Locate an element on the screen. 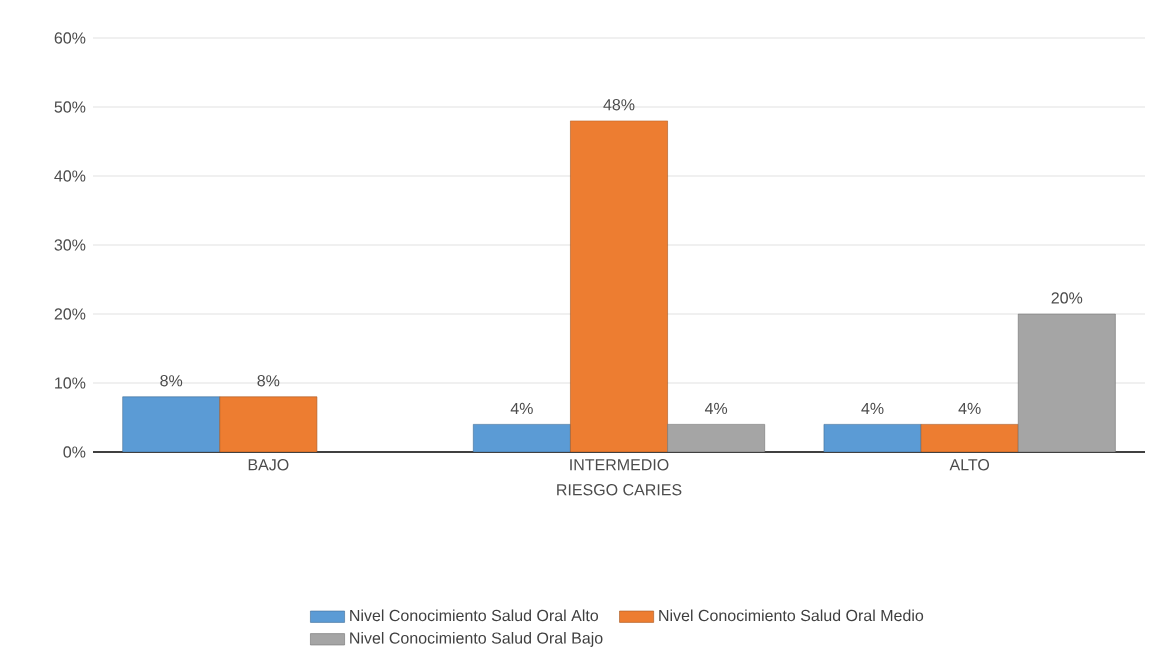 Image resolution: width=1161 pixels, height=672 pixels. y-tick-label: 60% is located at coordinates (70, 38).